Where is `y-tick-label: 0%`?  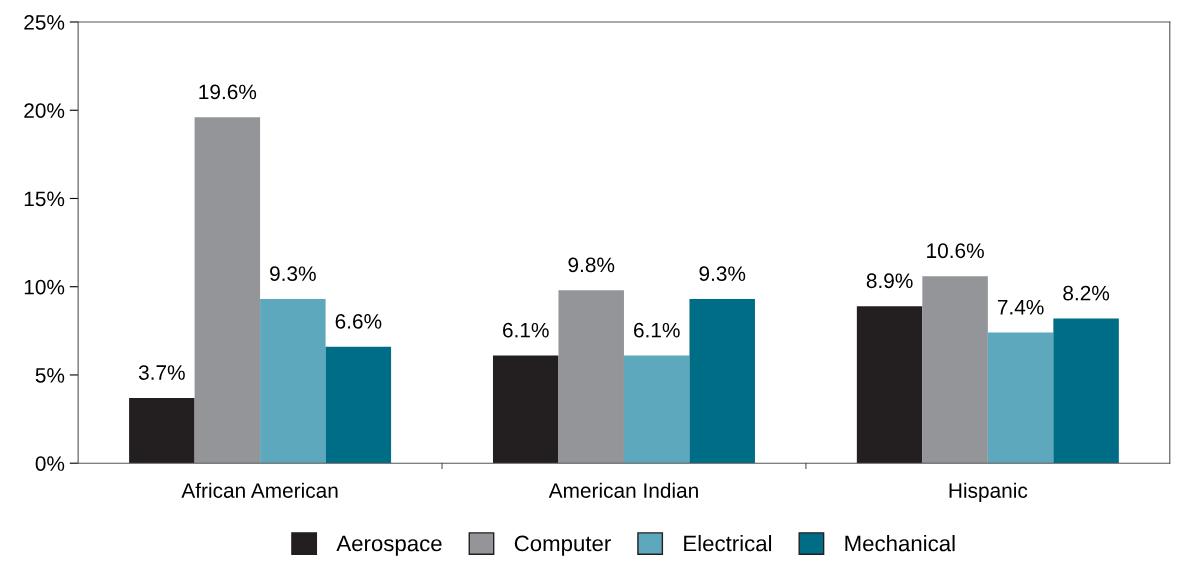 y-tick-label: 0% is located at coordinates (50, 463).